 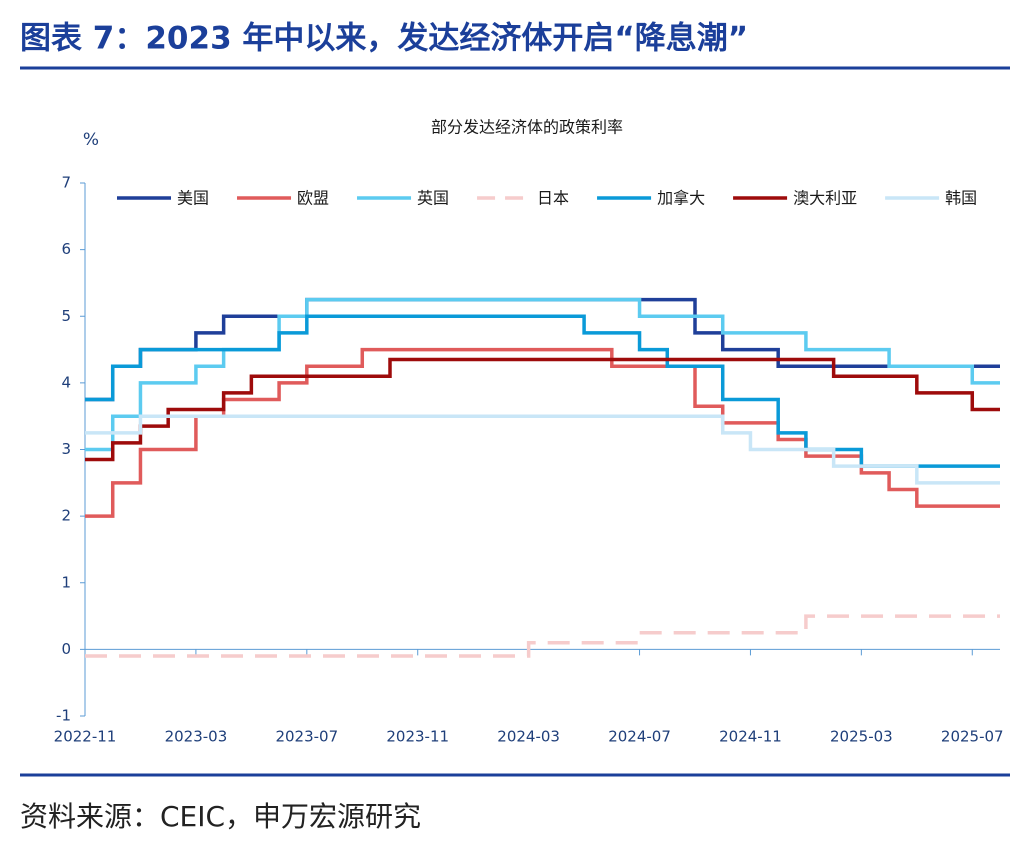 I want to click on x-tick-label: 2024-07, so click(x=639, y=737).